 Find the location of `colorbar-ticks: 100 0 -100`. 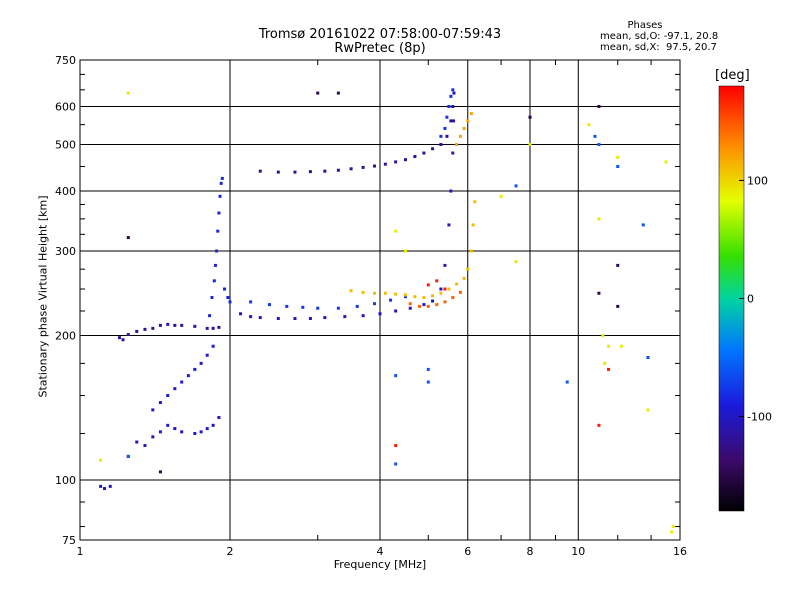

colorbar-ticks: 100 0 -100 is located at coordinates (755, 299).